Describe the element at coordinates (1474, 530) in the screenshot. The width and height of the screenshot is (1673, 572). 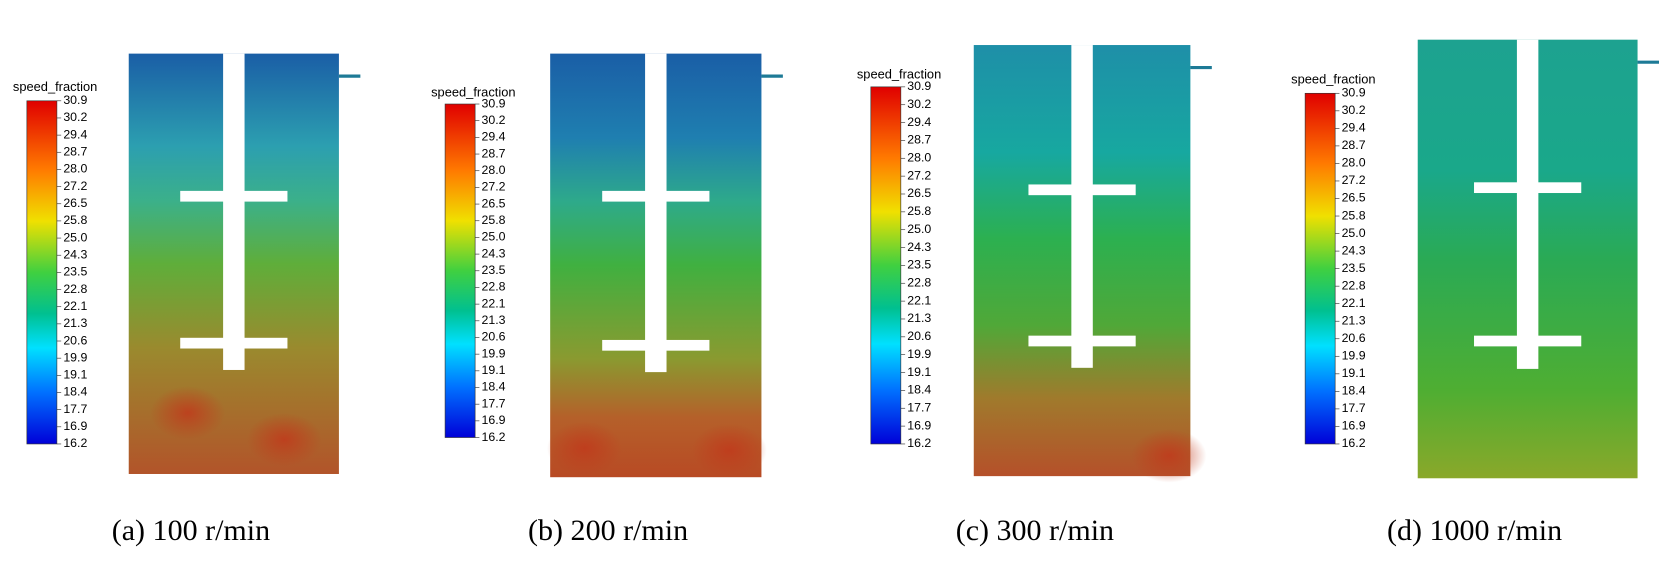
I see `caption: (d) 1000 r/min` at that location.